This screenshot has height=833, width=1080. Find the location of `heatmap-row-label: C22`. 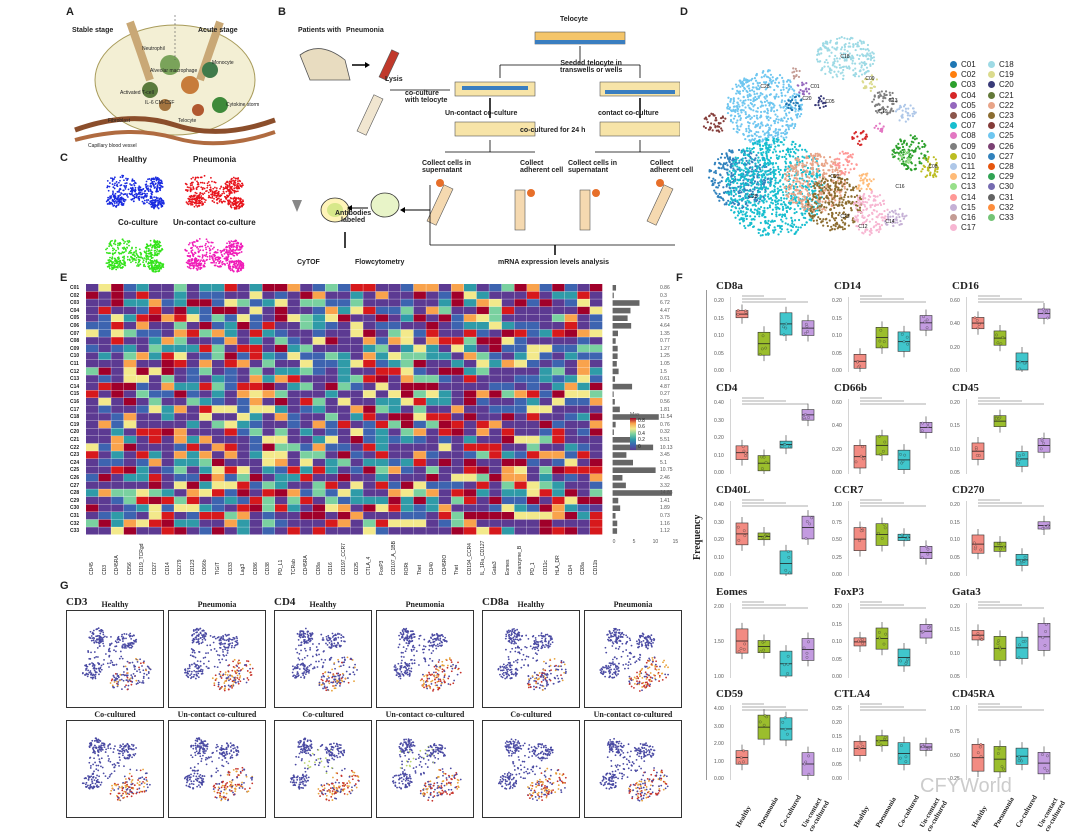

heatmap-row-label: C22 is located at coordinates (74, 448).